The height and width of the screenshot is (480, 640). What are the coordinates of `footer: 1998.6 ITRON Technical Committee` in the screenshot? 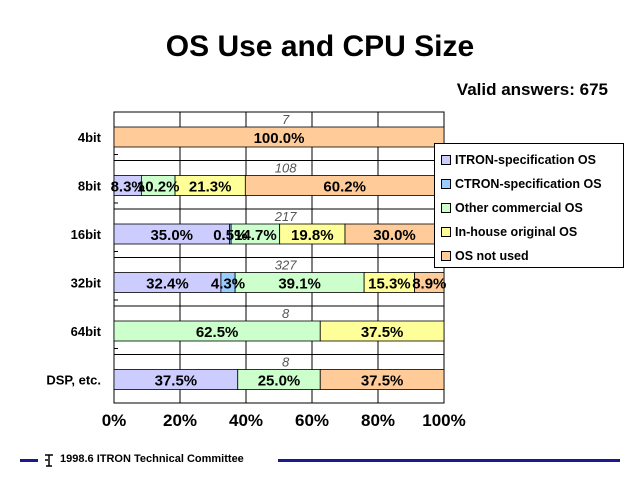 It's located at (320, 460).